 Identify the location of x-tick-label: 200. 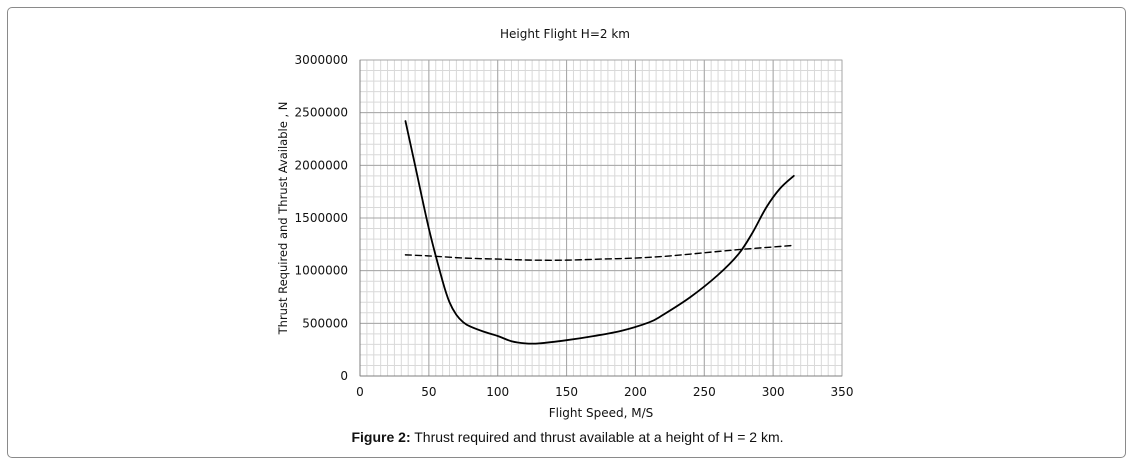
(635, 392).